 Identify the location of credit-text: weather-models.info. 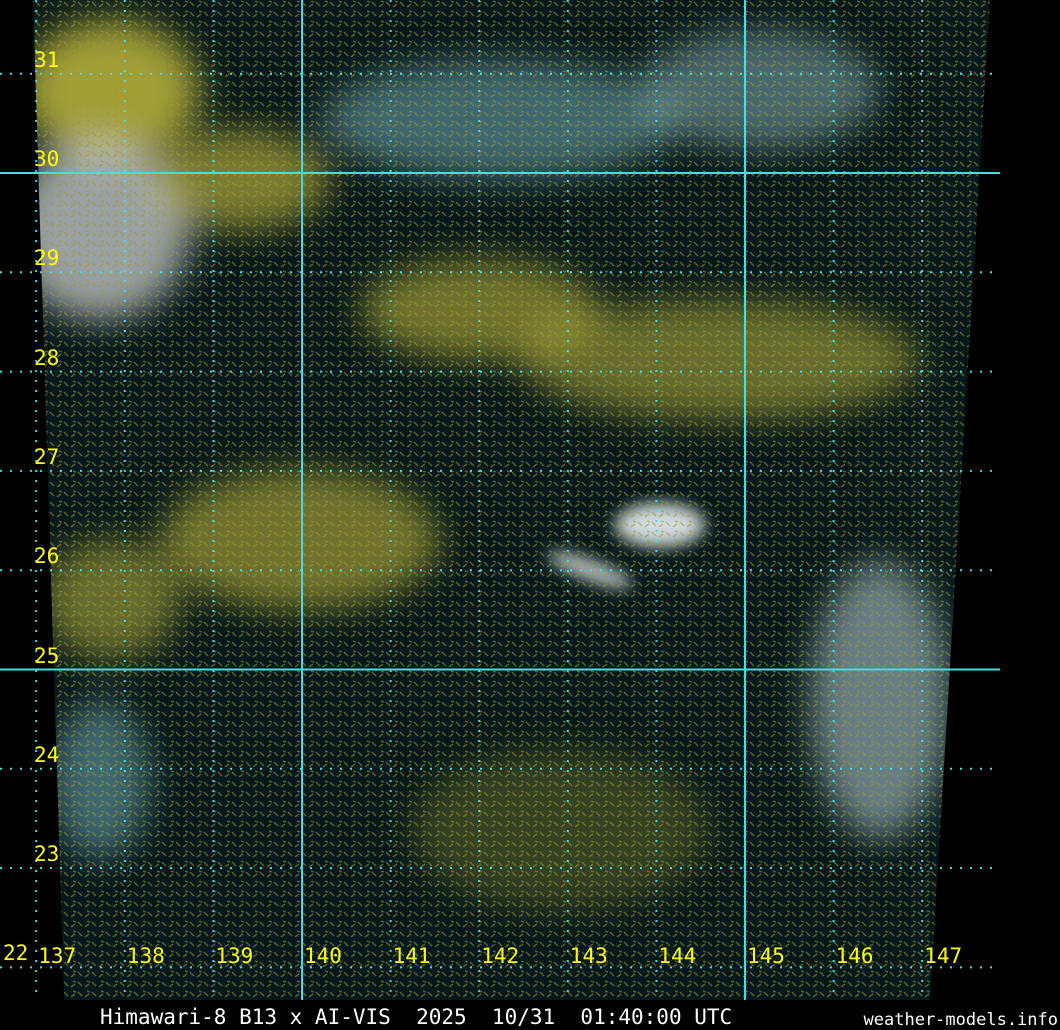
(960, 1020).